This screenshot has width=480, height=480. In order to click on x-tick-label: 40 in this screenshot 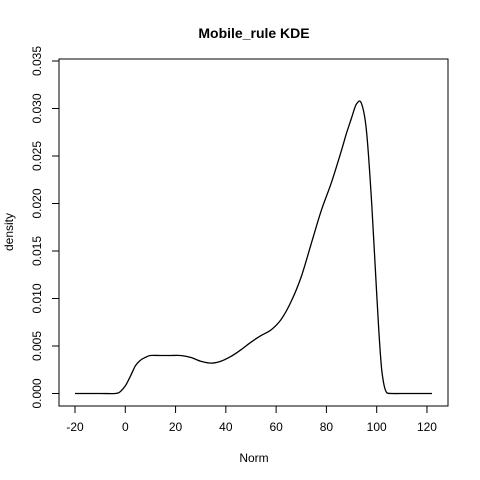, I will do `click(226, 427)`.